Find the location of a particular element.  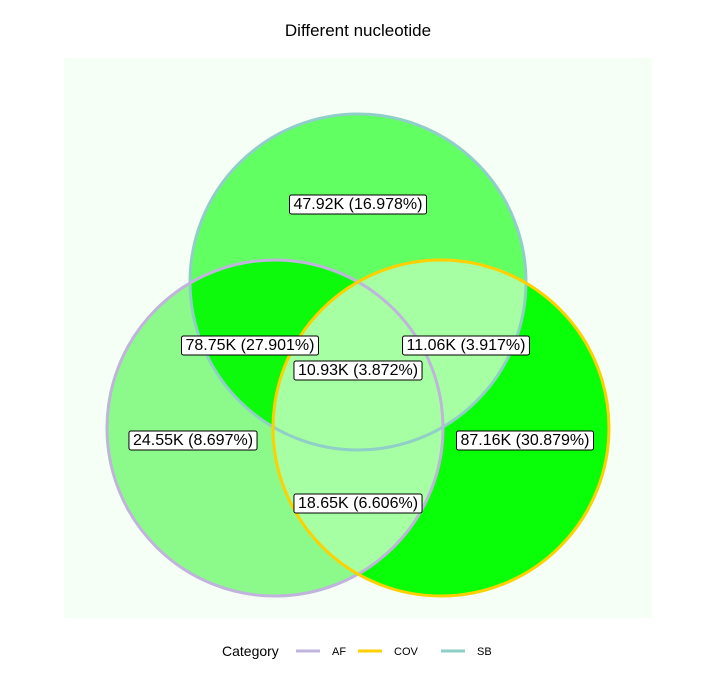

legend-label-sb: SB is located at coordinates (484, 652).